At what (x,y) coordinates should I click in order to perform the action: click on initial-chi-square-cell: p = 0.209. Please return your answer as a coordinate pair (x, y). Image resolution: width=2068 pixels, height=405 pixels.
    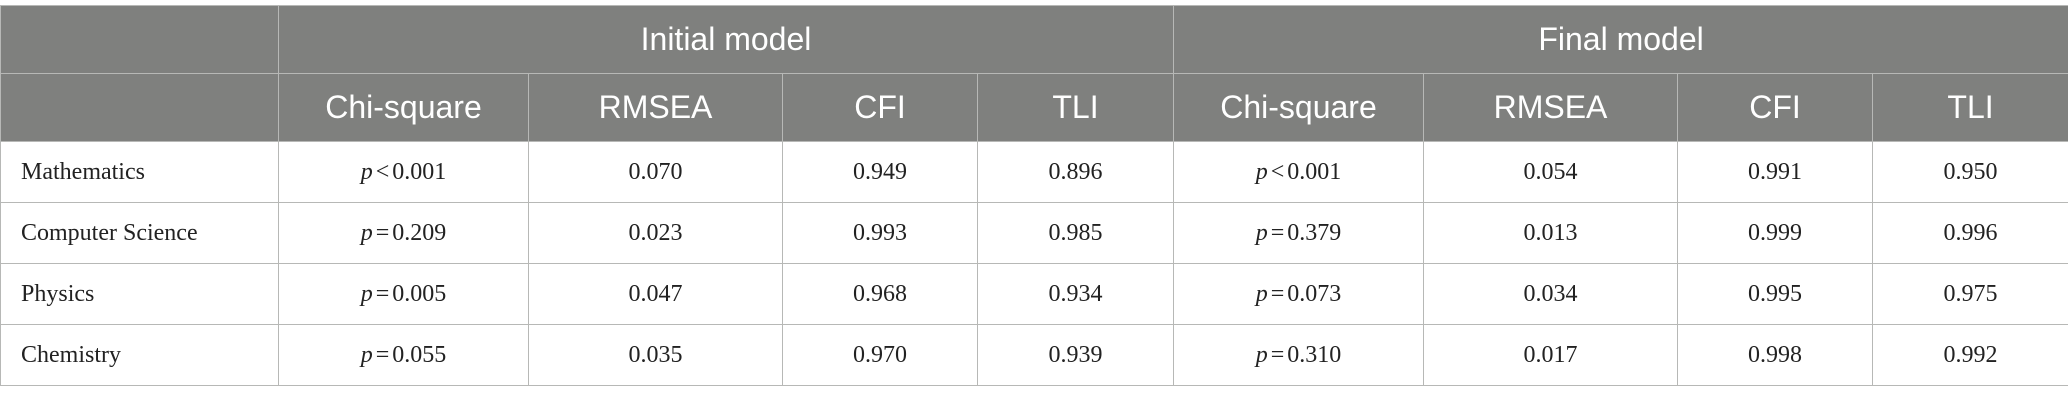
    Looking at the image, I should click on (403, 233).